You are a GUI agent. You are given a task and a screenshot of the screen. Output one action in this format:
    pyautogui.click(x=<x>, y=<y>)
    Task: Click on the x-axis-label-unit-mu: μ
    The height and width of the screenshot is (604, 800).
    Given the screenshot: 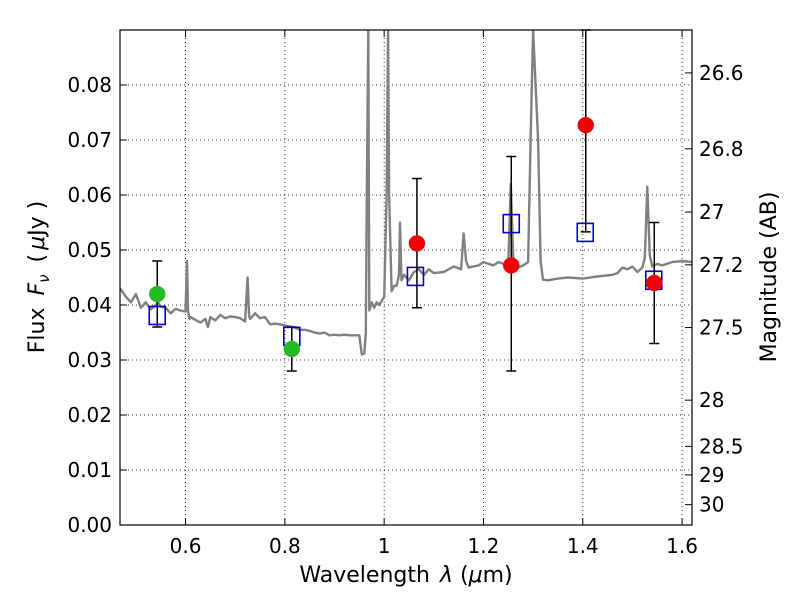 What is the action you would take?
    pyautogui.click(x=475, y=575)
    